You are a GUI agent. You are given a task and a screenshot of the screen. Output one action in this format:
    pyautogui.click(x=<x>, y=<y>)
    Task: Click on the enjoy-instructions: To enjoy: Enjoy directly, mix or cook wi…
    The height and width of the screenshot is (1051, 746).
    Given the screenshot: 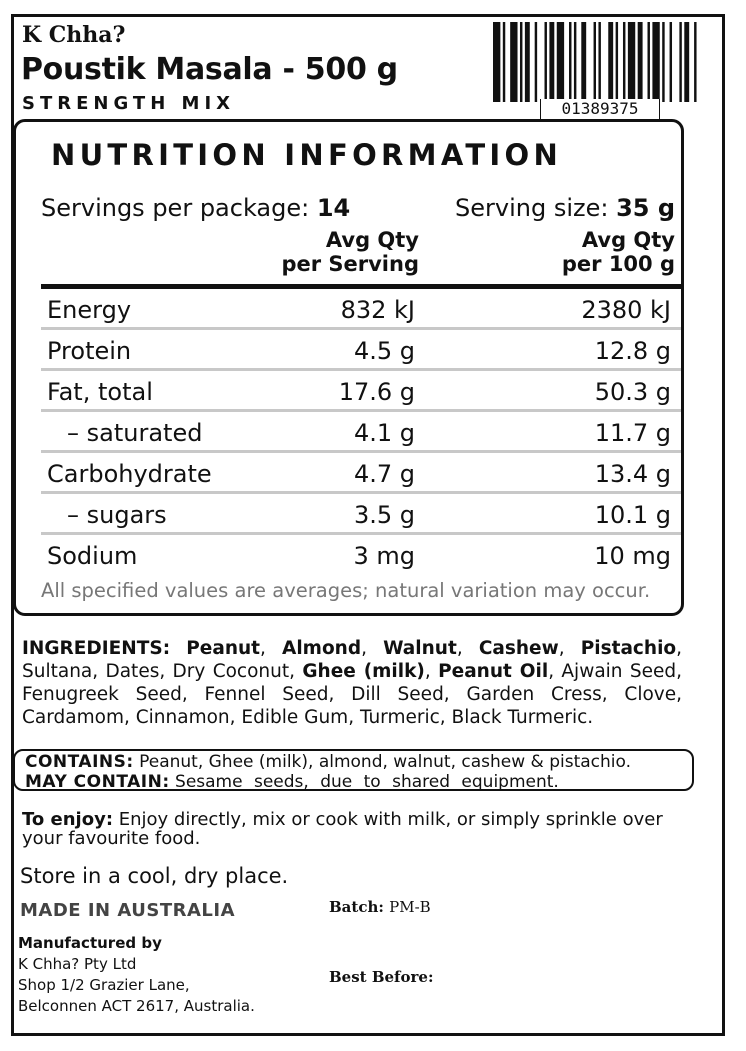 What is the action you would take?
    pyautogui.click(x=342, y=829)
    